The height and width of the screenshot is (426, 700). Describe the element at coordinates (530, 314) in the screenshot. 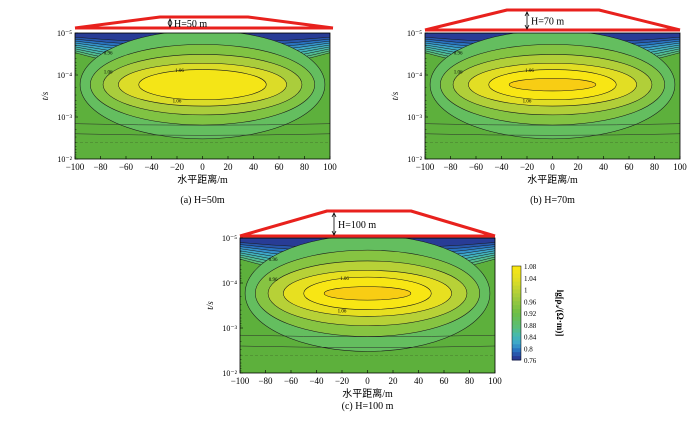

I see `colorbar-tick-label: 0.92` at that location.